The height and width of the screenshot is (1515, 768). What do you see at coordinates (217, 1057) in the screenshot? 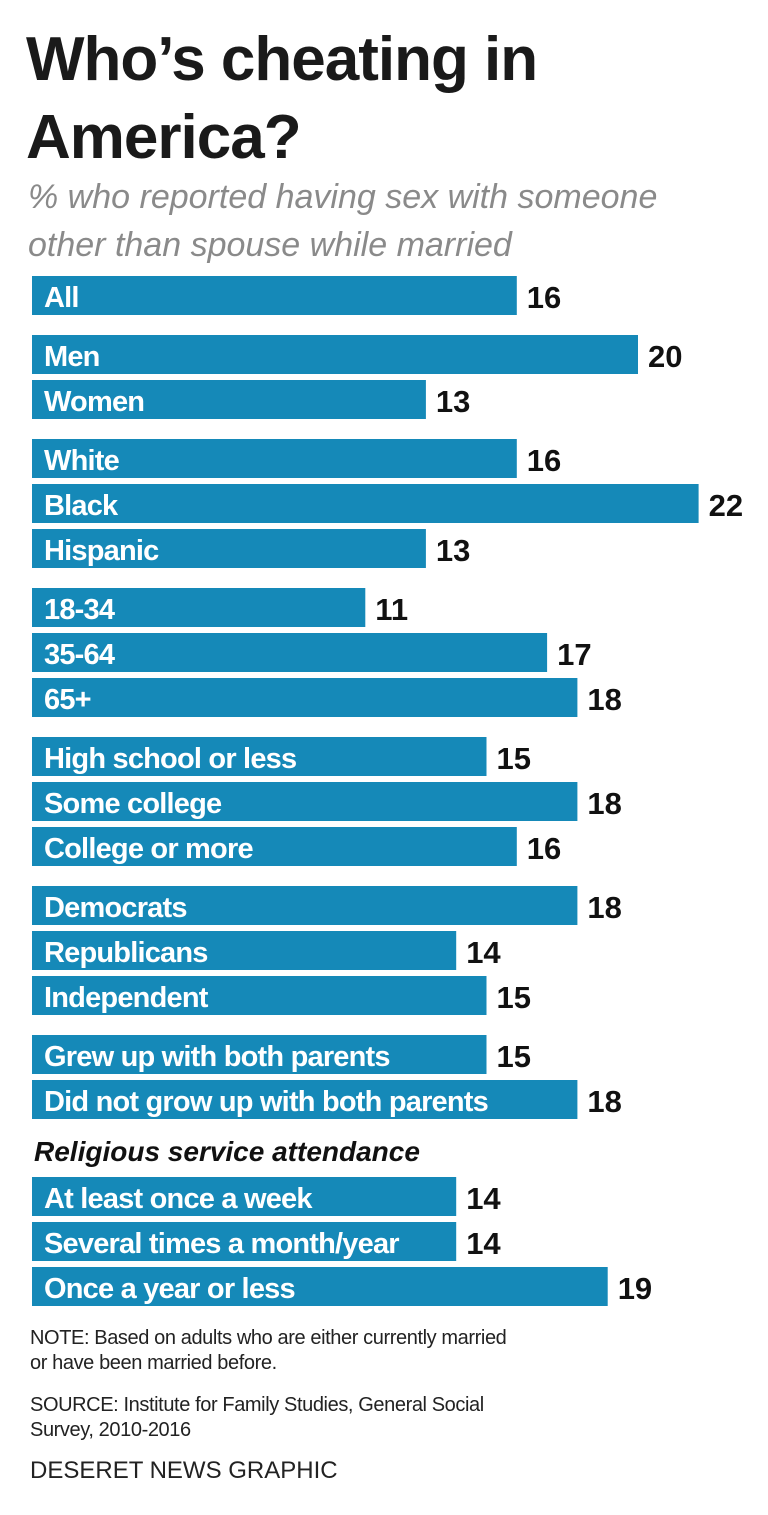
I see `bar-label: Grew up with both parents` at bounding box center [217, 1057].